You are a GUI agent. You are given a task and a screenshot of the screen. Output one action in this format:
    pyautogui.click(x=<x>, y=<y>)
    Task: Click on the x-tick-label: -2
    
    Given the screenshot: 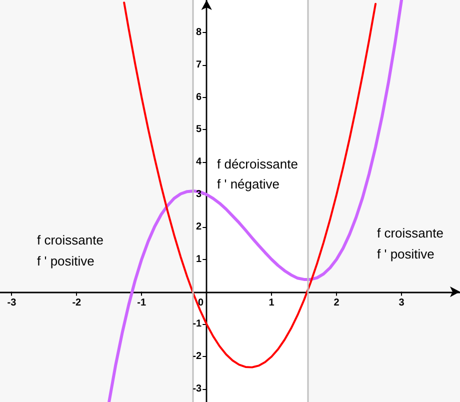 What is the action you would take?
    pyautogui.click(x=77, y=302)
    